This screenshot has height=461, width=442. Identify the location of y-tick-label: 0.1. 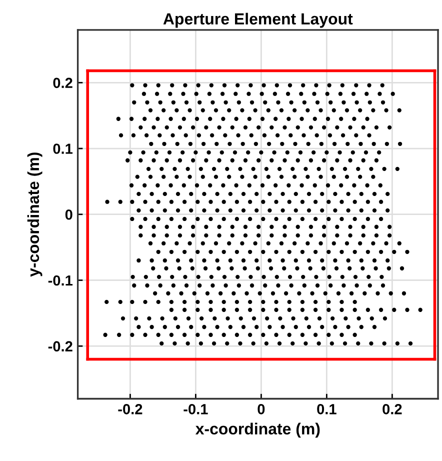
(63, 149).